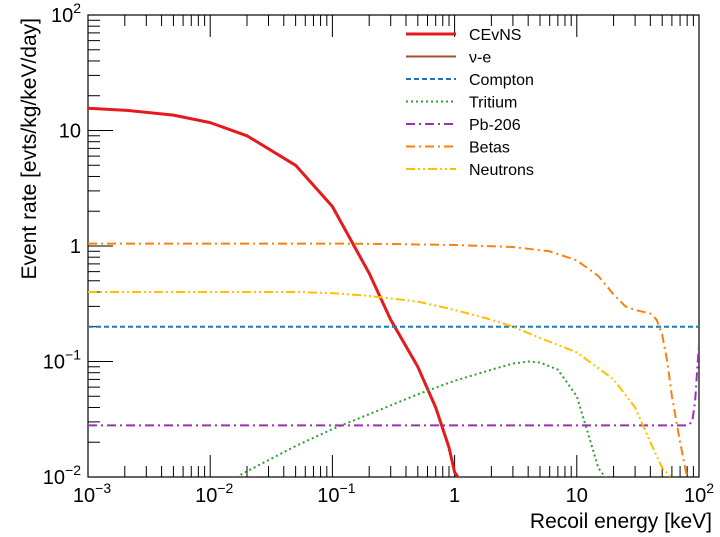  I want to click on x-tick-label: 10⁻¹, so click(336, 493).